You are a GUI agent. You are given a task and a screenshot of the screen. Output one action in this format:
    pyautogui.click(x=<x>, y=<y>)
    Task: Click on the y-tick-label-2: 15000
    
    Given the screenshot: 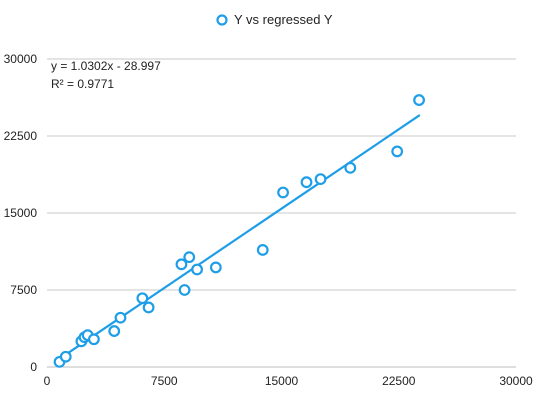 What is the action you would take?
    pyautogui.click(x=21, y=213)
    